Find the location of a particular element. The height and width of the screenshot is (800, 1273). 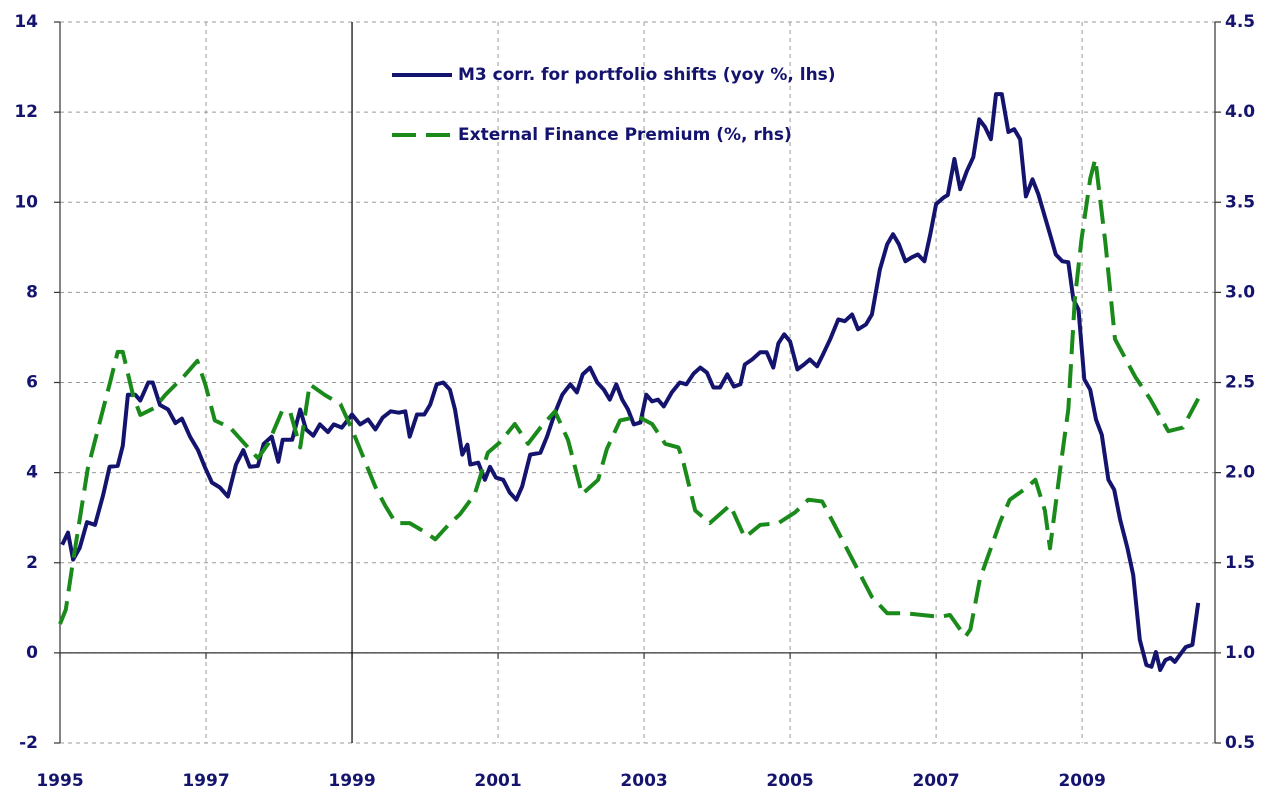

y-tick-label: 2 is located at coordinates (32, 563).